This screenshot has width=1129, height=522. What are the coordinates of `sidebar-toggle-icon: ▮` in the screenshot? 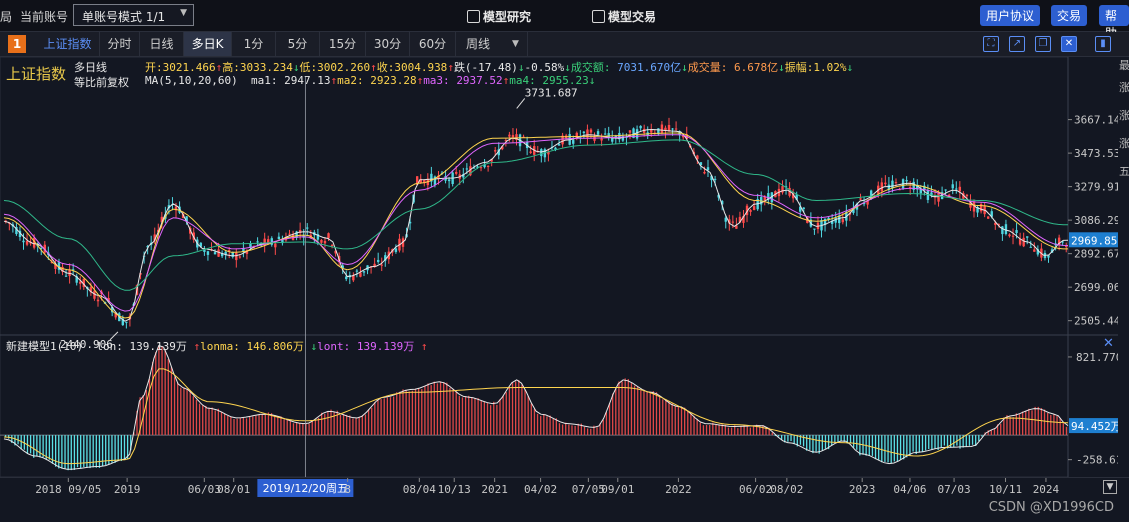 It's located at (1103, 44).